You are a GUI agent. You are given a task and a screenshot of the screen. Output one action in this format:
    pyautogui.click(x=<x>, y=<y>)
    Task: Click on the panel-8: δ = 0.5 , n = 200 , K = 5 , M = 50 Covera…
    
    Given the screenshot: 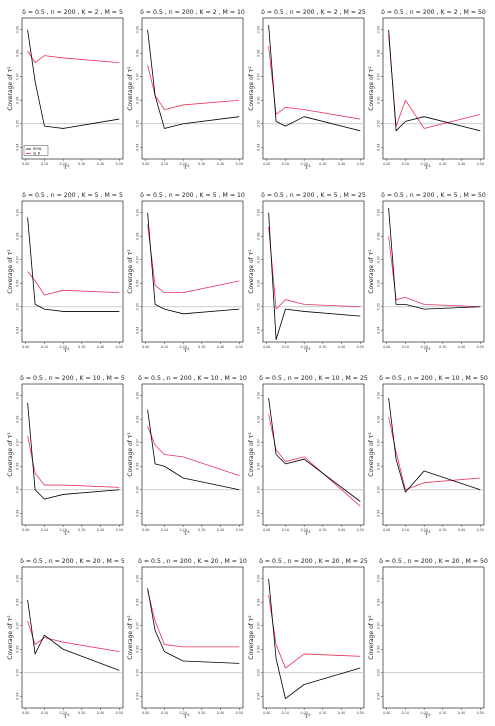 What is the action you would take?
    pyautogui.click(x=427, y=273)
    